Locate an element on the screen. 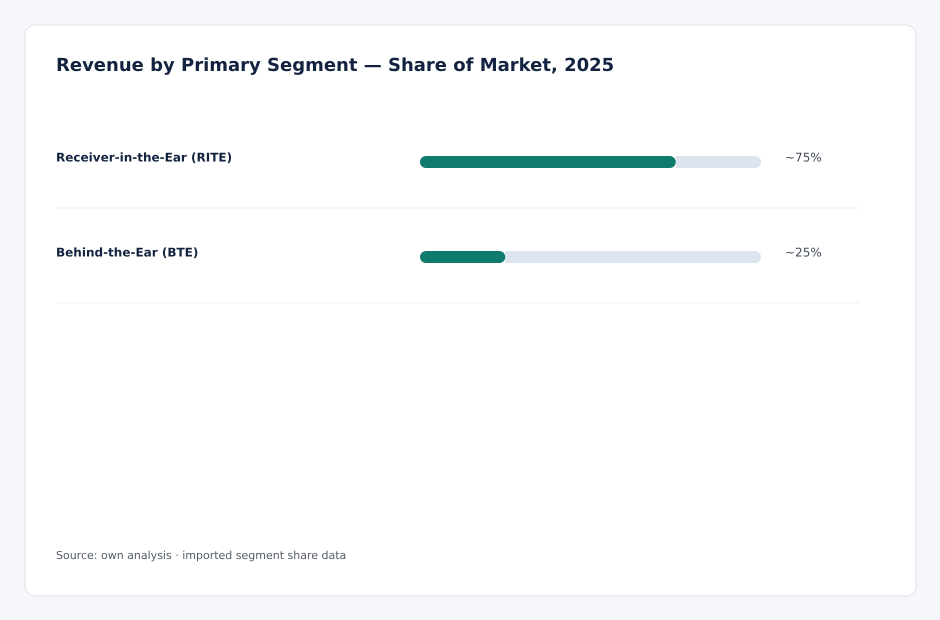 The height and width of the screenshot is (620, 940). y-tick-label: Behind-the-Ear (BTE) is located at coordinates (127, 252).